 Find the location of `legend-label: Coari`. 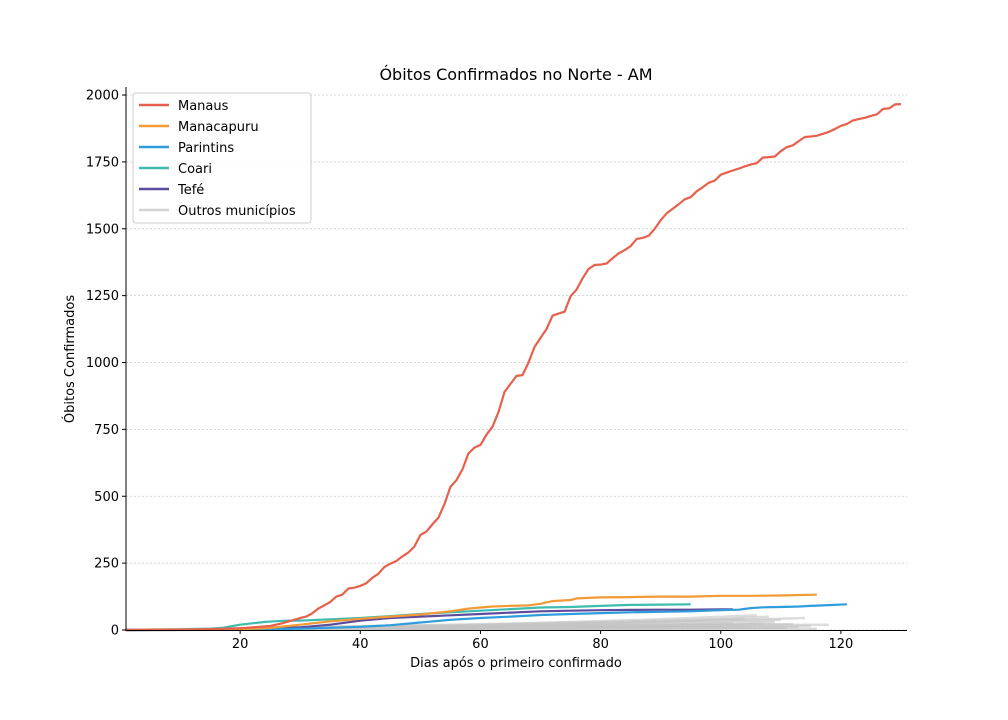

legend-label: Coari is located at coordinates (195, 169).